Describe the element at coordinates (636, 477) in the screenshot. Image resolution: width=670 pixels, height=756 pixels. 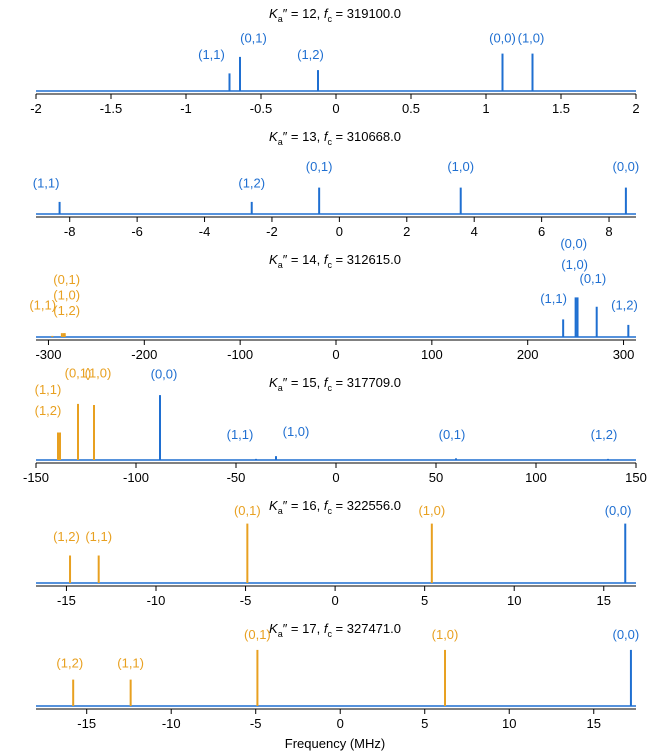
I see `x-tick-label: 150` at that location.